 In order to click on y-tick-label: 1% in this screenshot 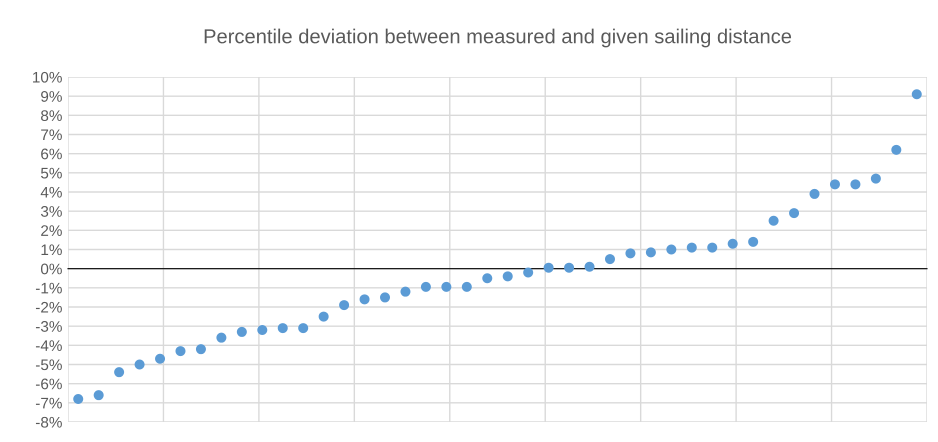, I will do `click(52, 250)`.